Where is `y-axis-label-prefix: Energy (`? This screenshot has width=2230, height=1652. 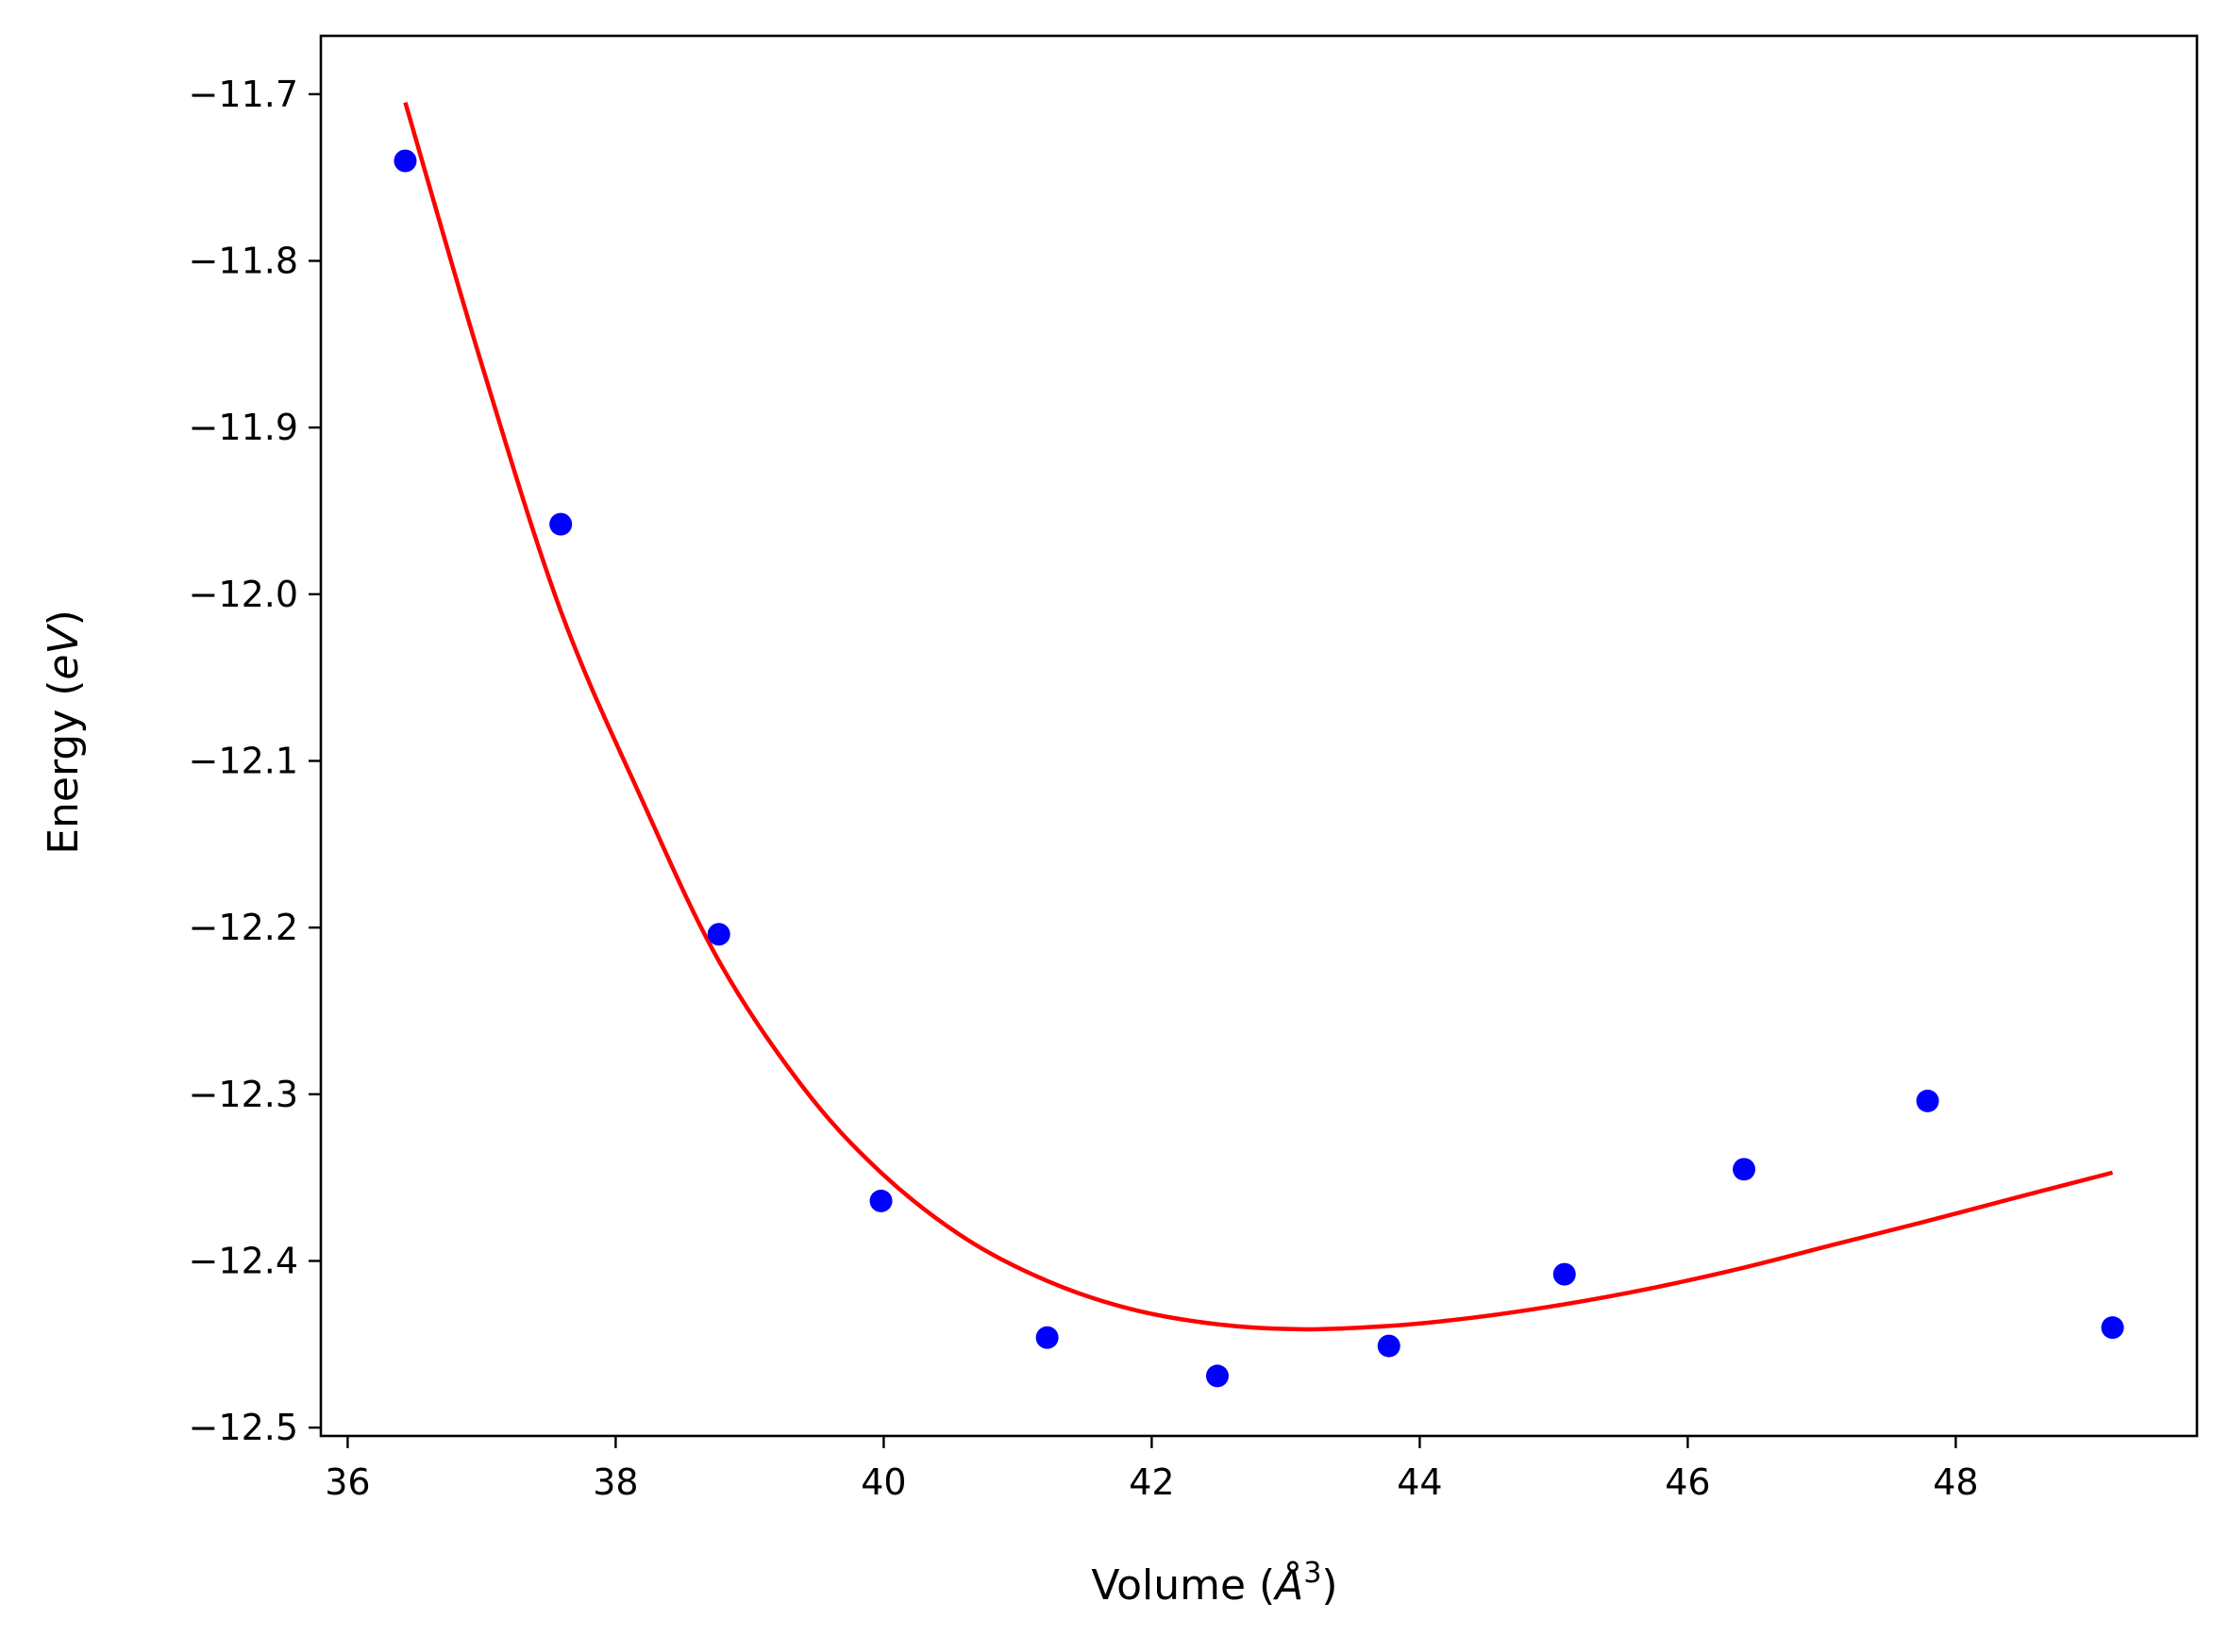
y-axis-label-prefix: Energy ( is located at coordinates (64, 767).